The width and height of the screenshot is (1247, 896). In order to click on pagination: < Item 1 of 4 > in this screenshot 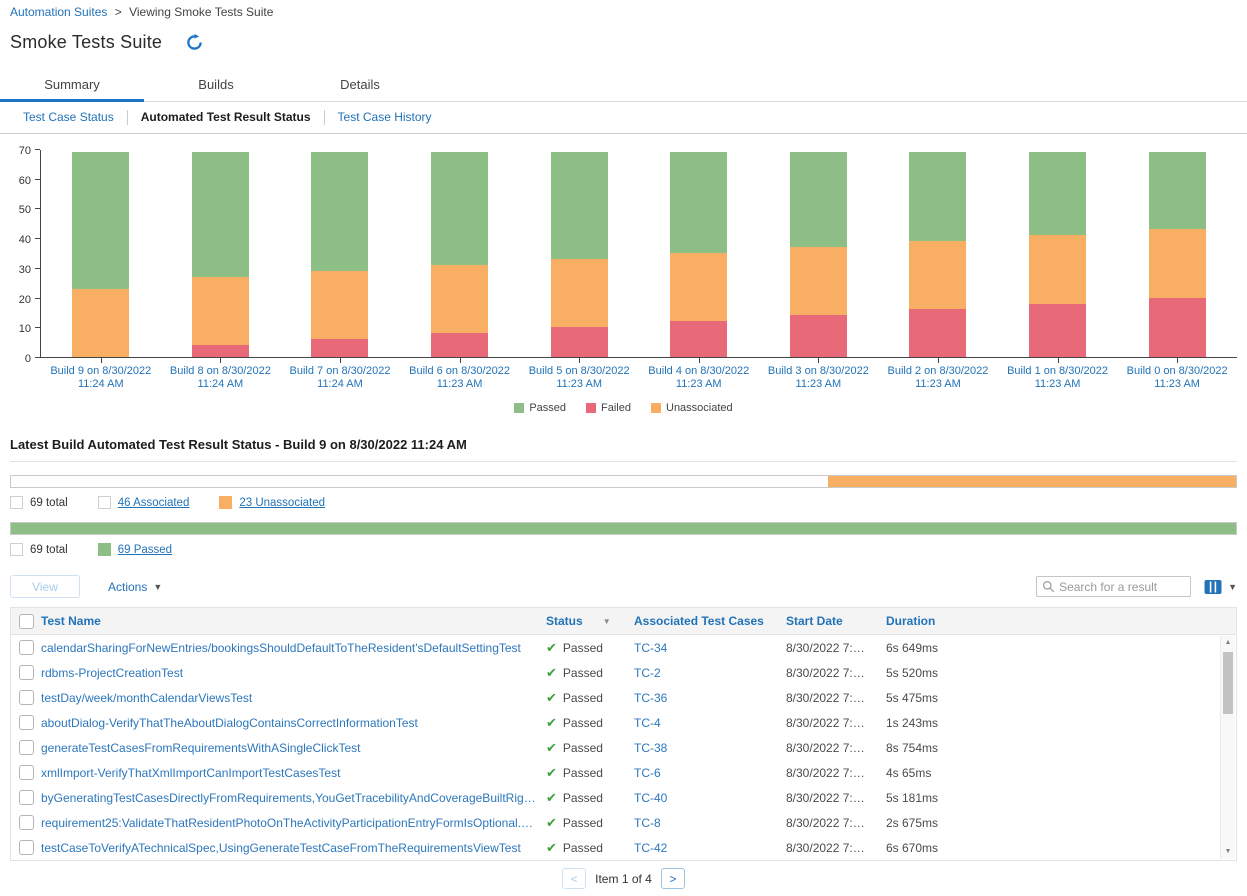, I will do `click(623, 878)`.